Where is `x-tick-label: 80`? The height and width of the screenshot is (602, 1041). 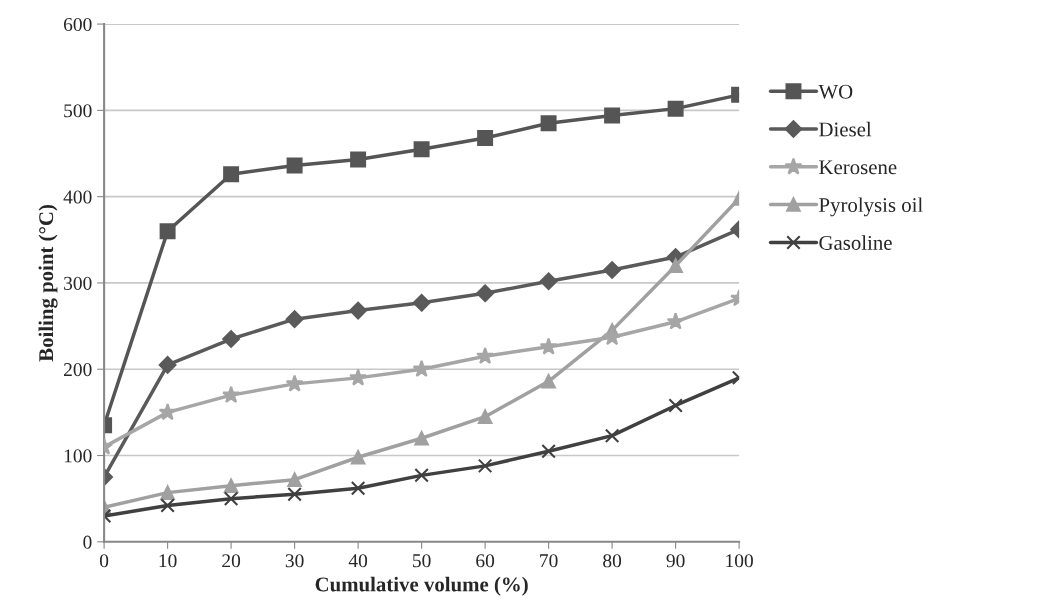 x-tick-label: 80 is located at coordinates (612, 561).